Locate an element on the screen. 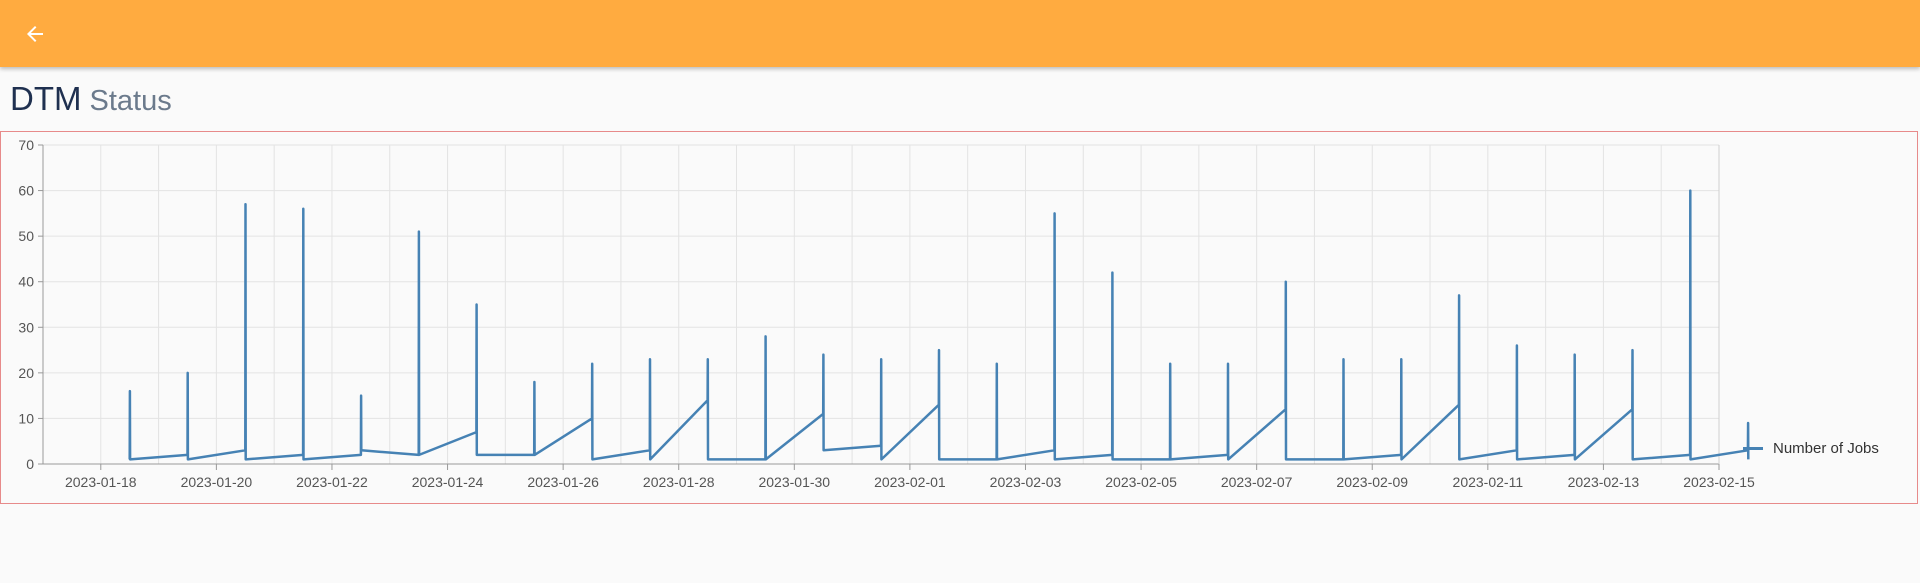  y-tick-label: 10 is located at coordinates (26, 418).